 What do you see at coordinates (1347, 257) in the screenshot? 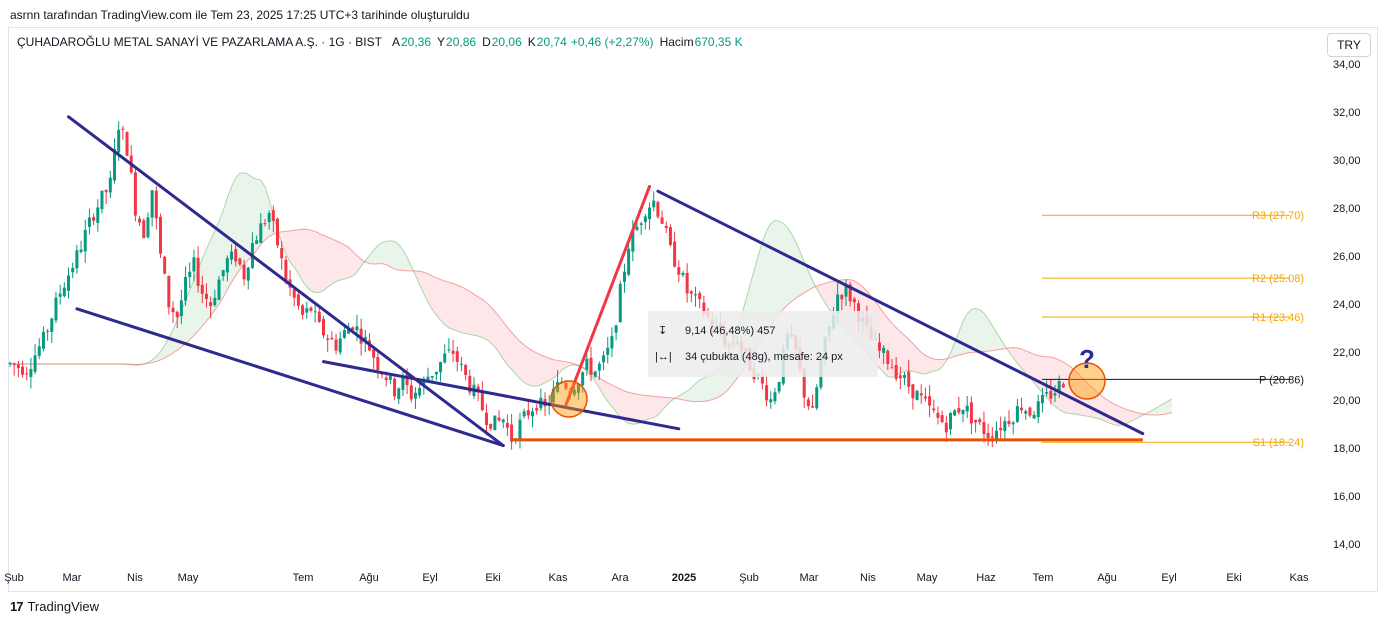
I see `price-axis-tick: 26,00` at bounding box center [1347, 257].